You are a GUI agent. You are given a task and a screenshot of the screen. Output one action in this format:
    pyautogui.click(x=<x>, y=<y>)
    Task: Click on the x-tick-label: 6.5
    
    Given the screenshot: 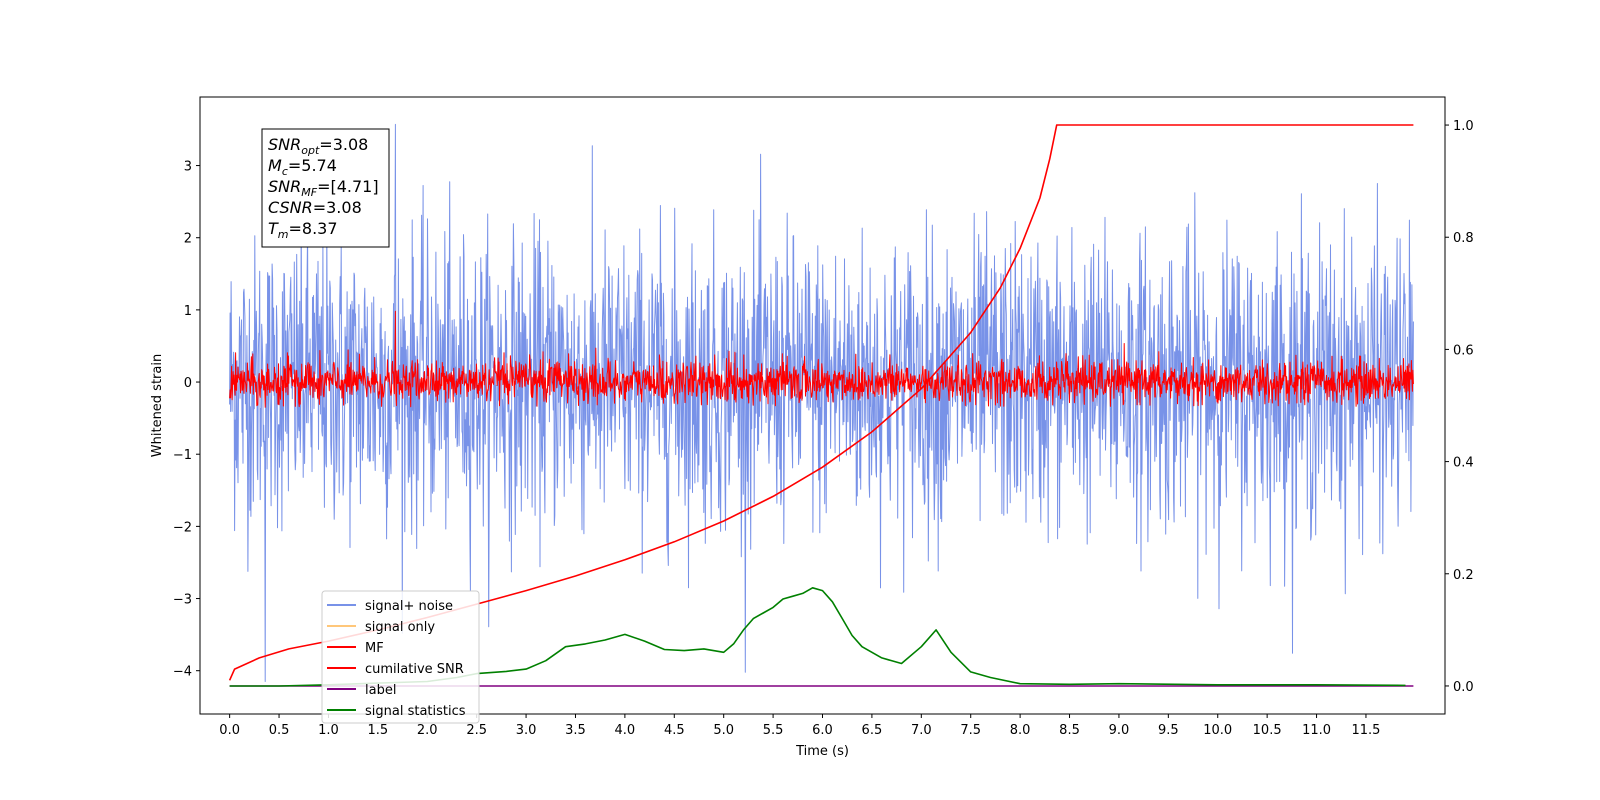 What is the action you would take?
    pyautogui.click(x=872, y=730)
    